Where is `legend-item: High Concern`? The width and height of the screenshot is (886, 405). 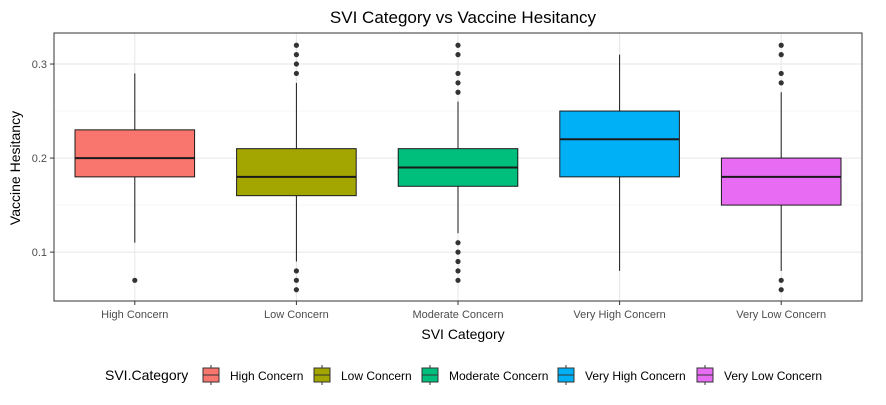
legend-item: High Concern is located at coordinates (252, 375).